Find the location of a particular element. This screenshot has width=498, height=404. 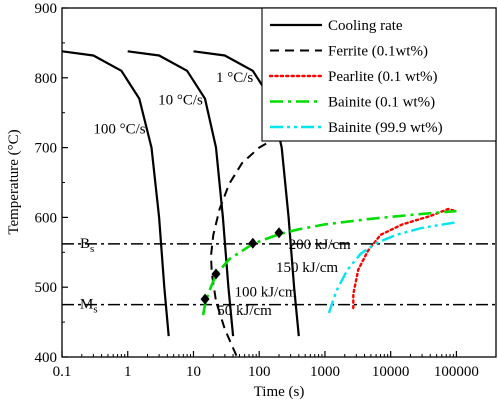

reference-lines is located at coordinates (279, 274).